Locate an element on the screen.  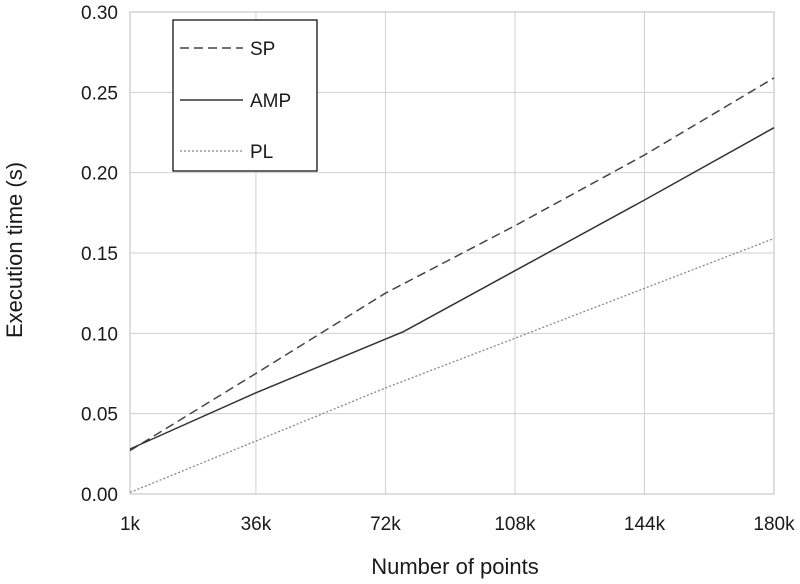
legend: SP AMP PL is located at coordinates (245, 95).